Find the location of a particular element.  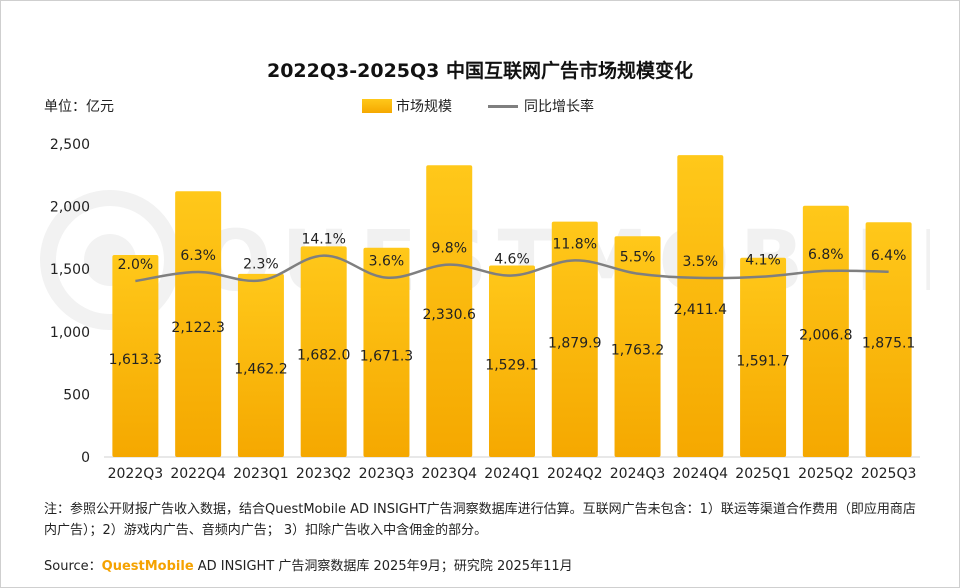

y-tick-label: 500 is located at coordinates (76, 395).